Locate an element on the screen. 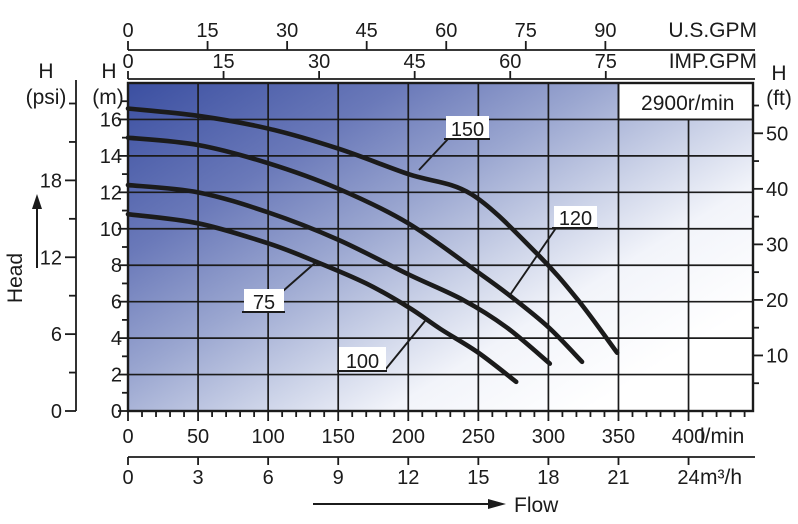 This screenshot has width=798, height=524. imp-gpm-tick-label: 75 is located at coordinates (606, 62).